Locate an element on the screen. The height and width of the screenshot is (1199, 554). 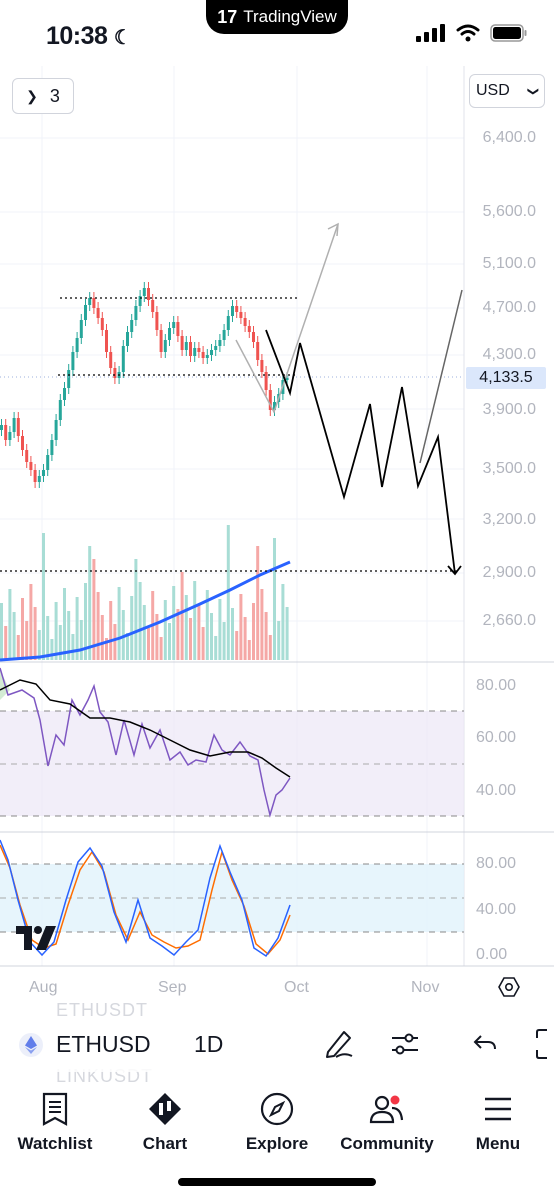
home-indicator is located at coordinates (277, 1182).